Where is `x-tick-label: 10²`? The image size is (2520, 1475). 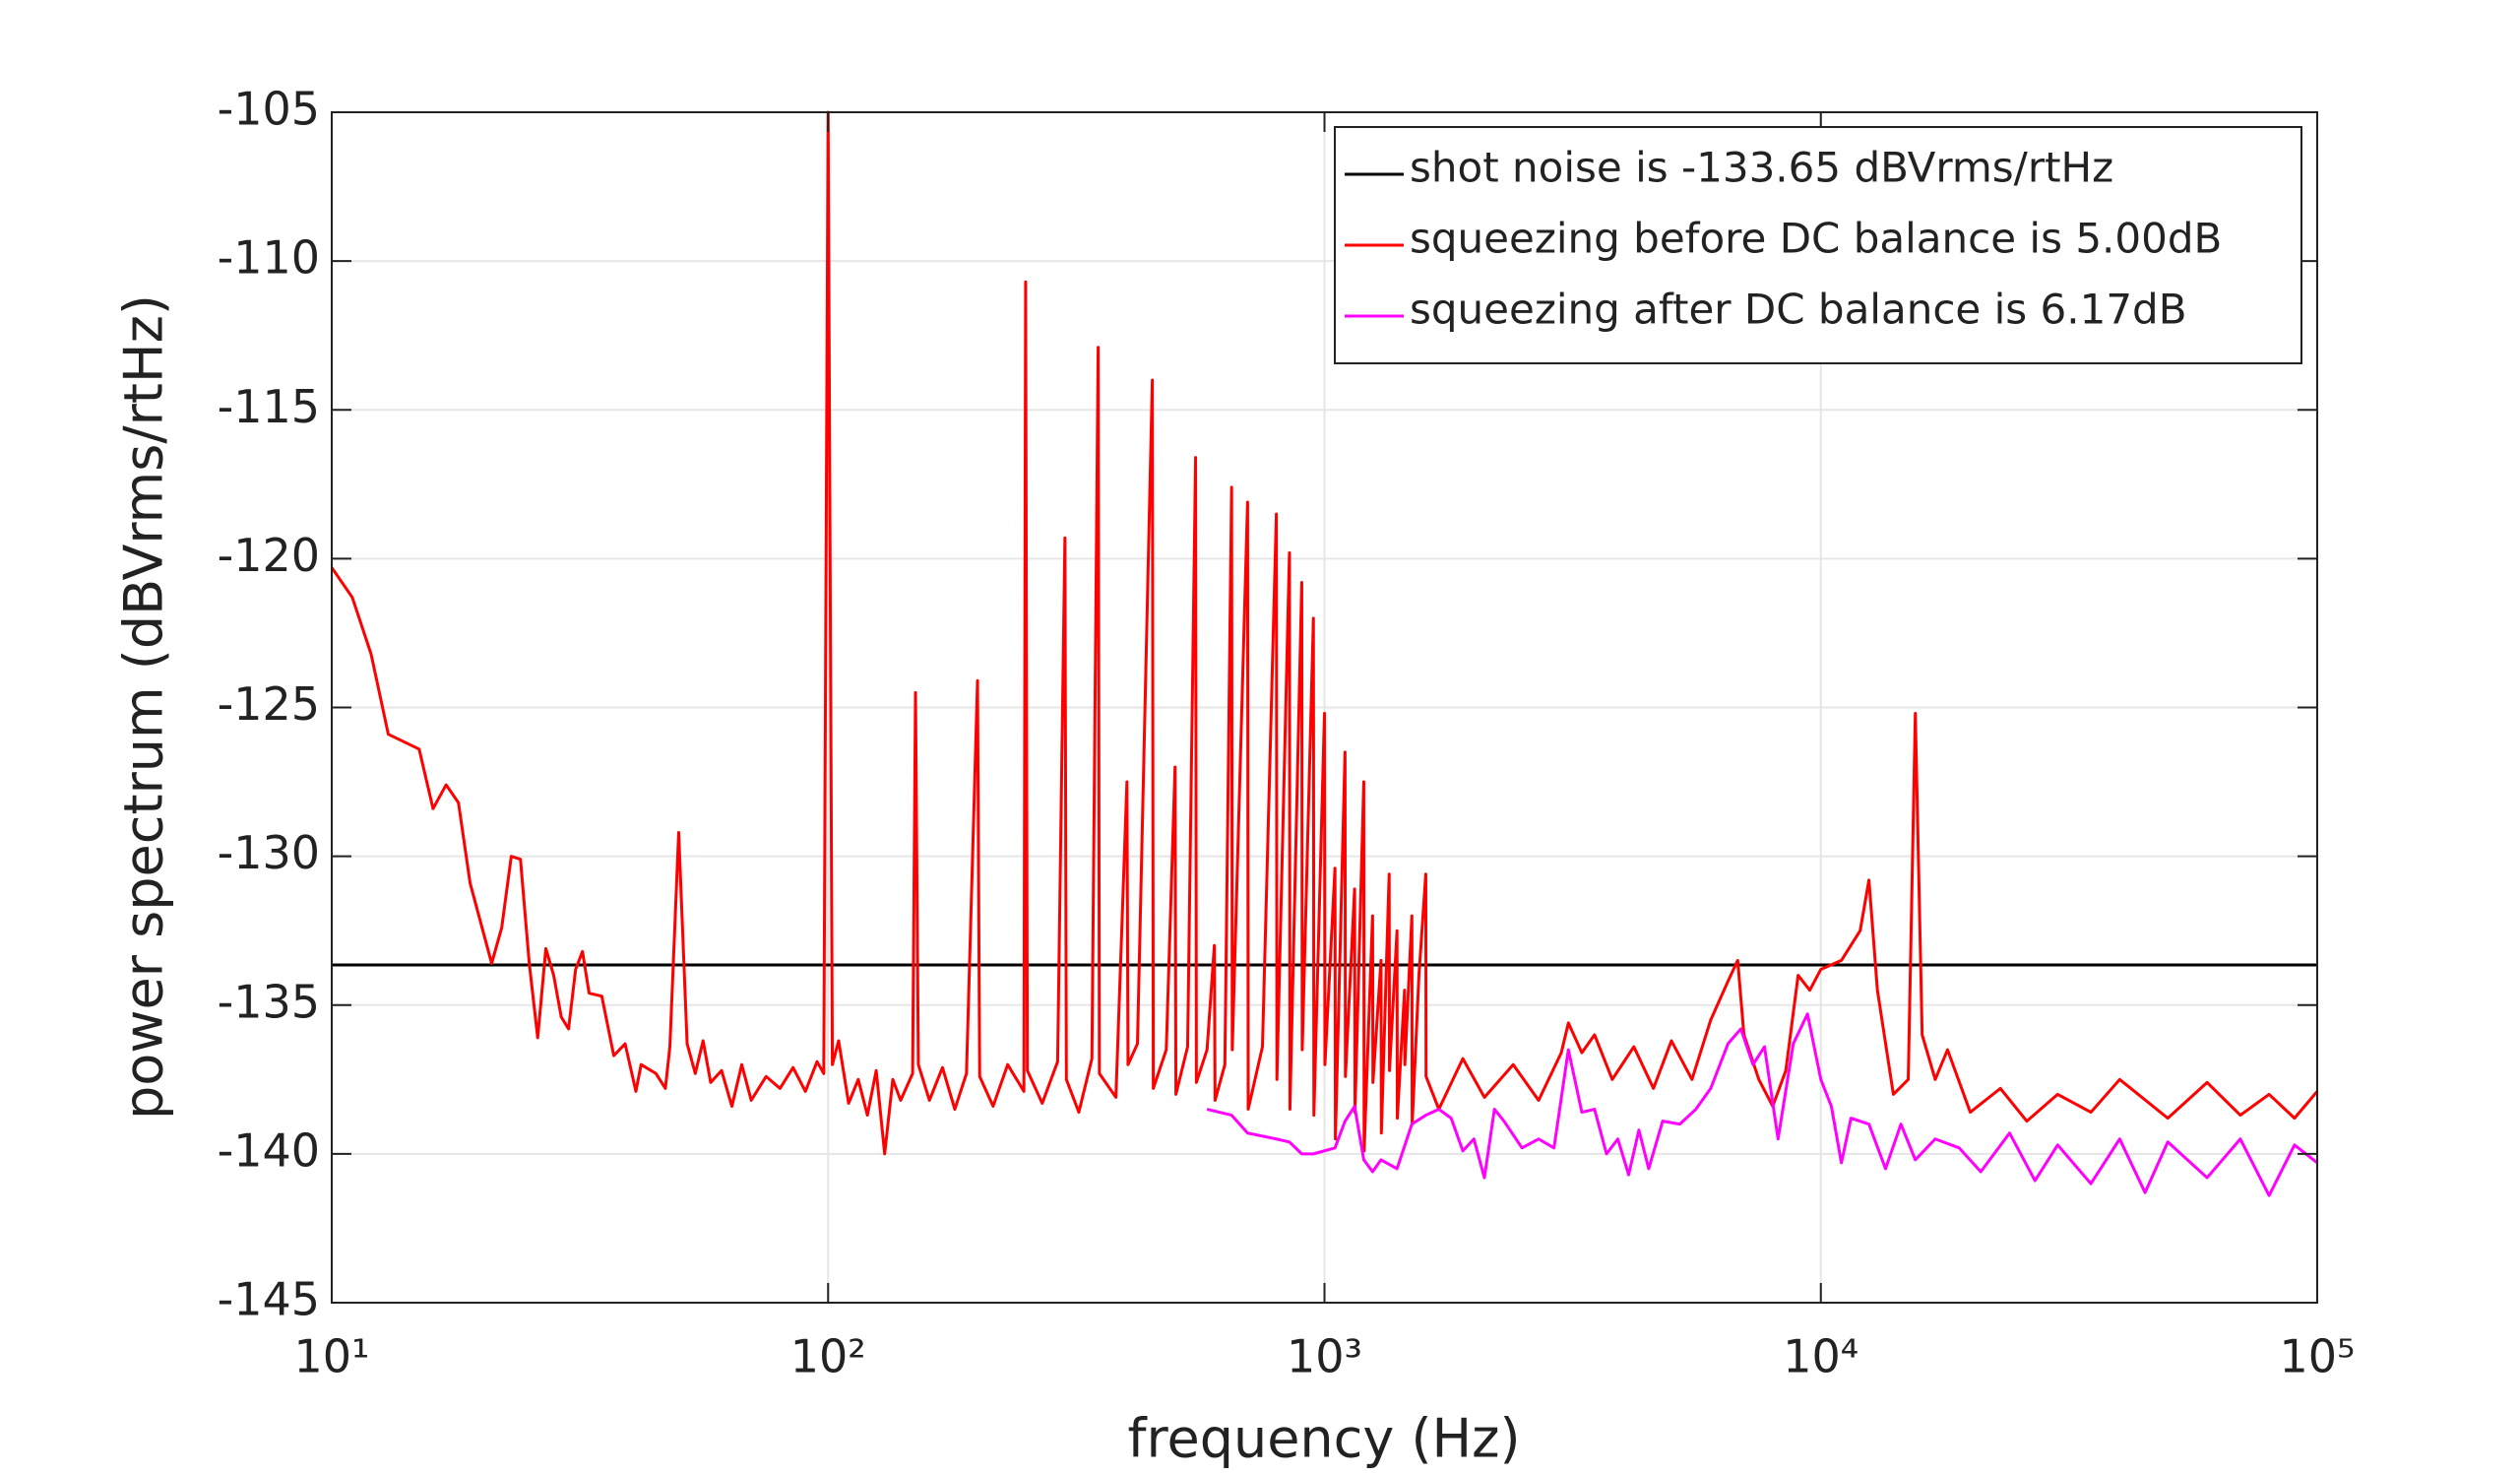 x-tick-label: 10² is located at coordinates (828, 1356).